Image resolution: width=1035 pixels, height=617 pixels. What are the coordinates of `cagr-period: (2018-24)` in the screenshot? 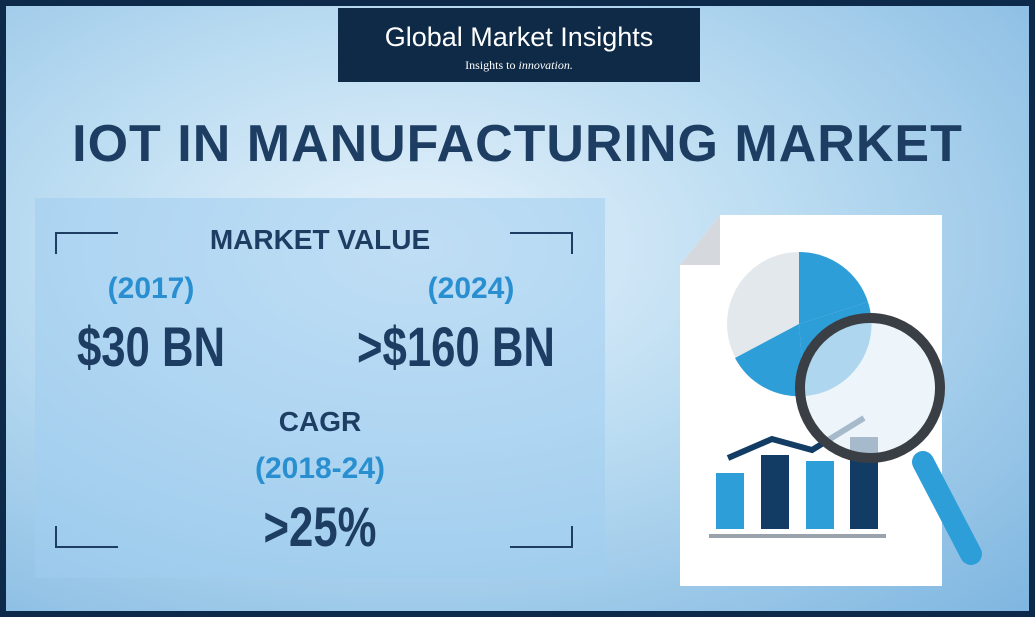 It's located at (320, 468).